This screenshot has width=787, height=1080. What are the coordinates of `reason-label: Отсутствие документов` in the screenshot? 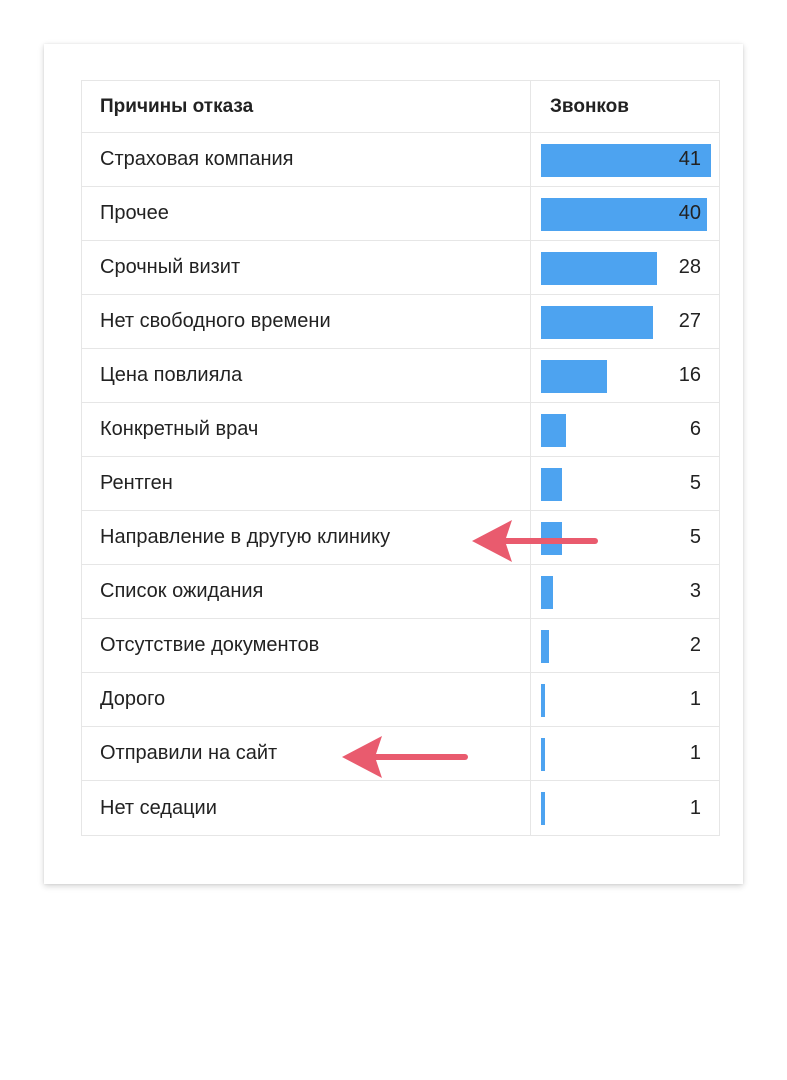 It's located at (210, 645).